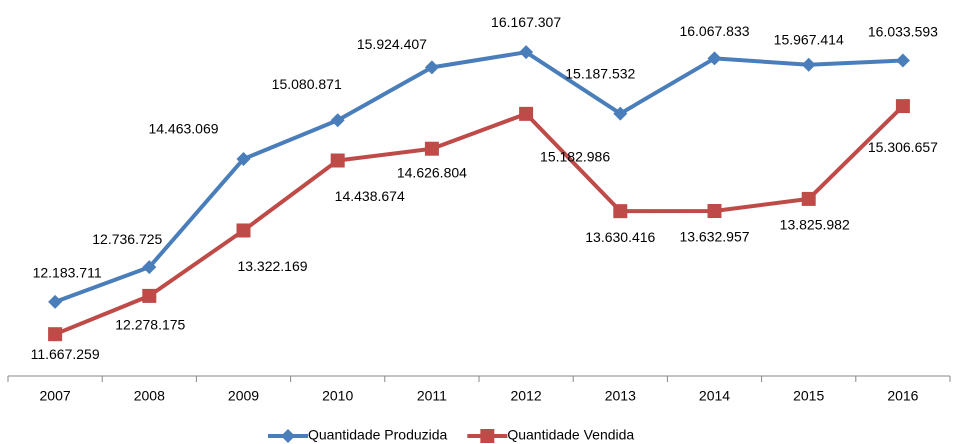 Image resolution: width=965 pixels, height=444 pixels. Describe the element at coordinates (150, 325) in the screenshot. I see `data-label: 12.278.175` at that location.